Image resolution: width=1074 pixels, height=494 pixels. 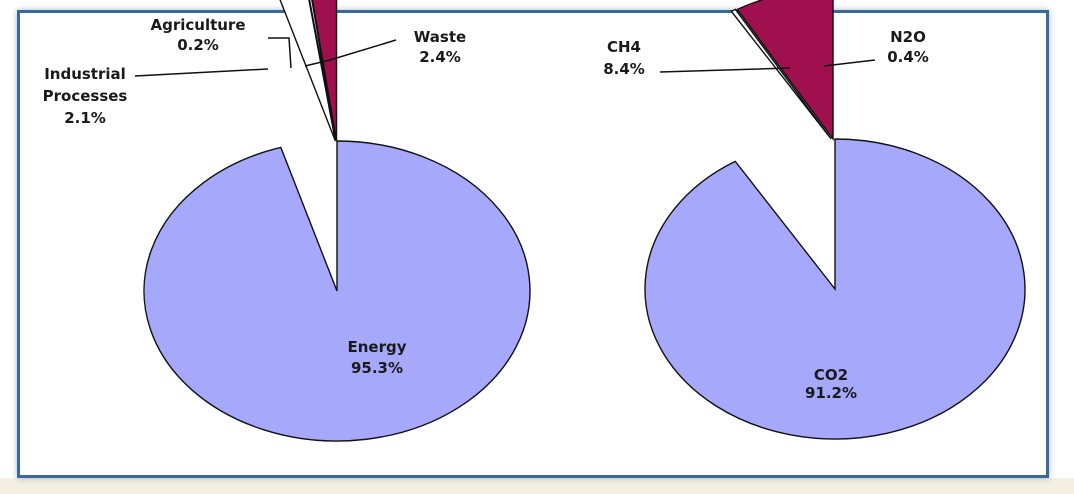 I want to click on waste-value: 2.4%, so click(x=440, y=57).